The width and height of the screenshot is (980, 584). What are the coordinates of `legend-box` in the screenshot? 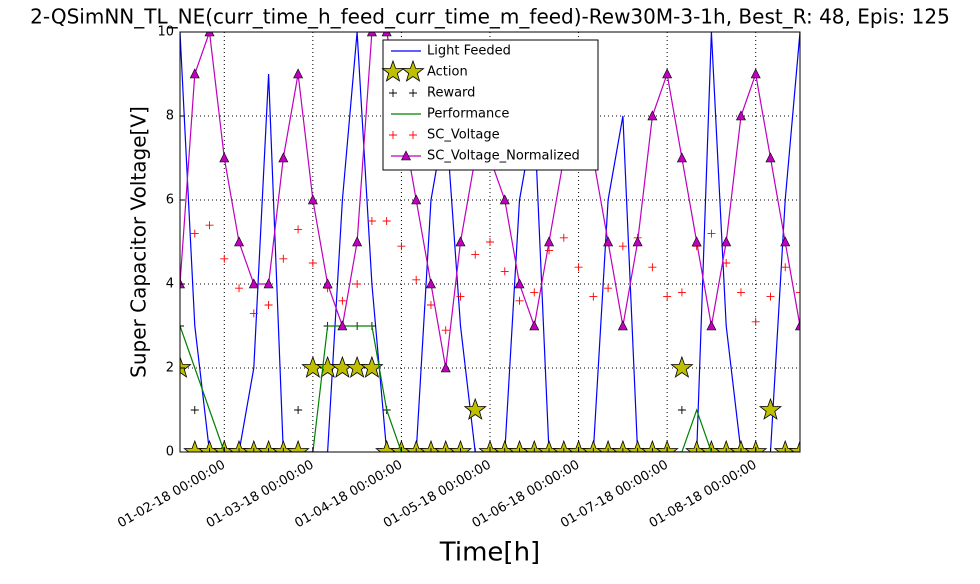 It's located at (490, 105).